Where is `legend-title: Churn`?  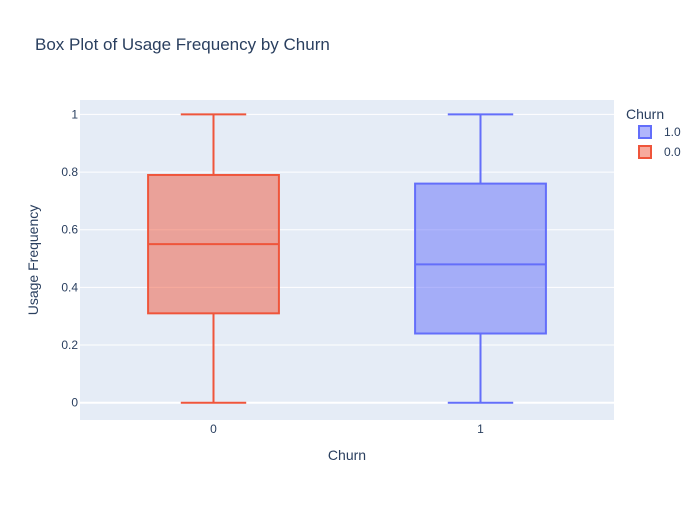 legend-title: Churn is located at coordinates (645, 114).